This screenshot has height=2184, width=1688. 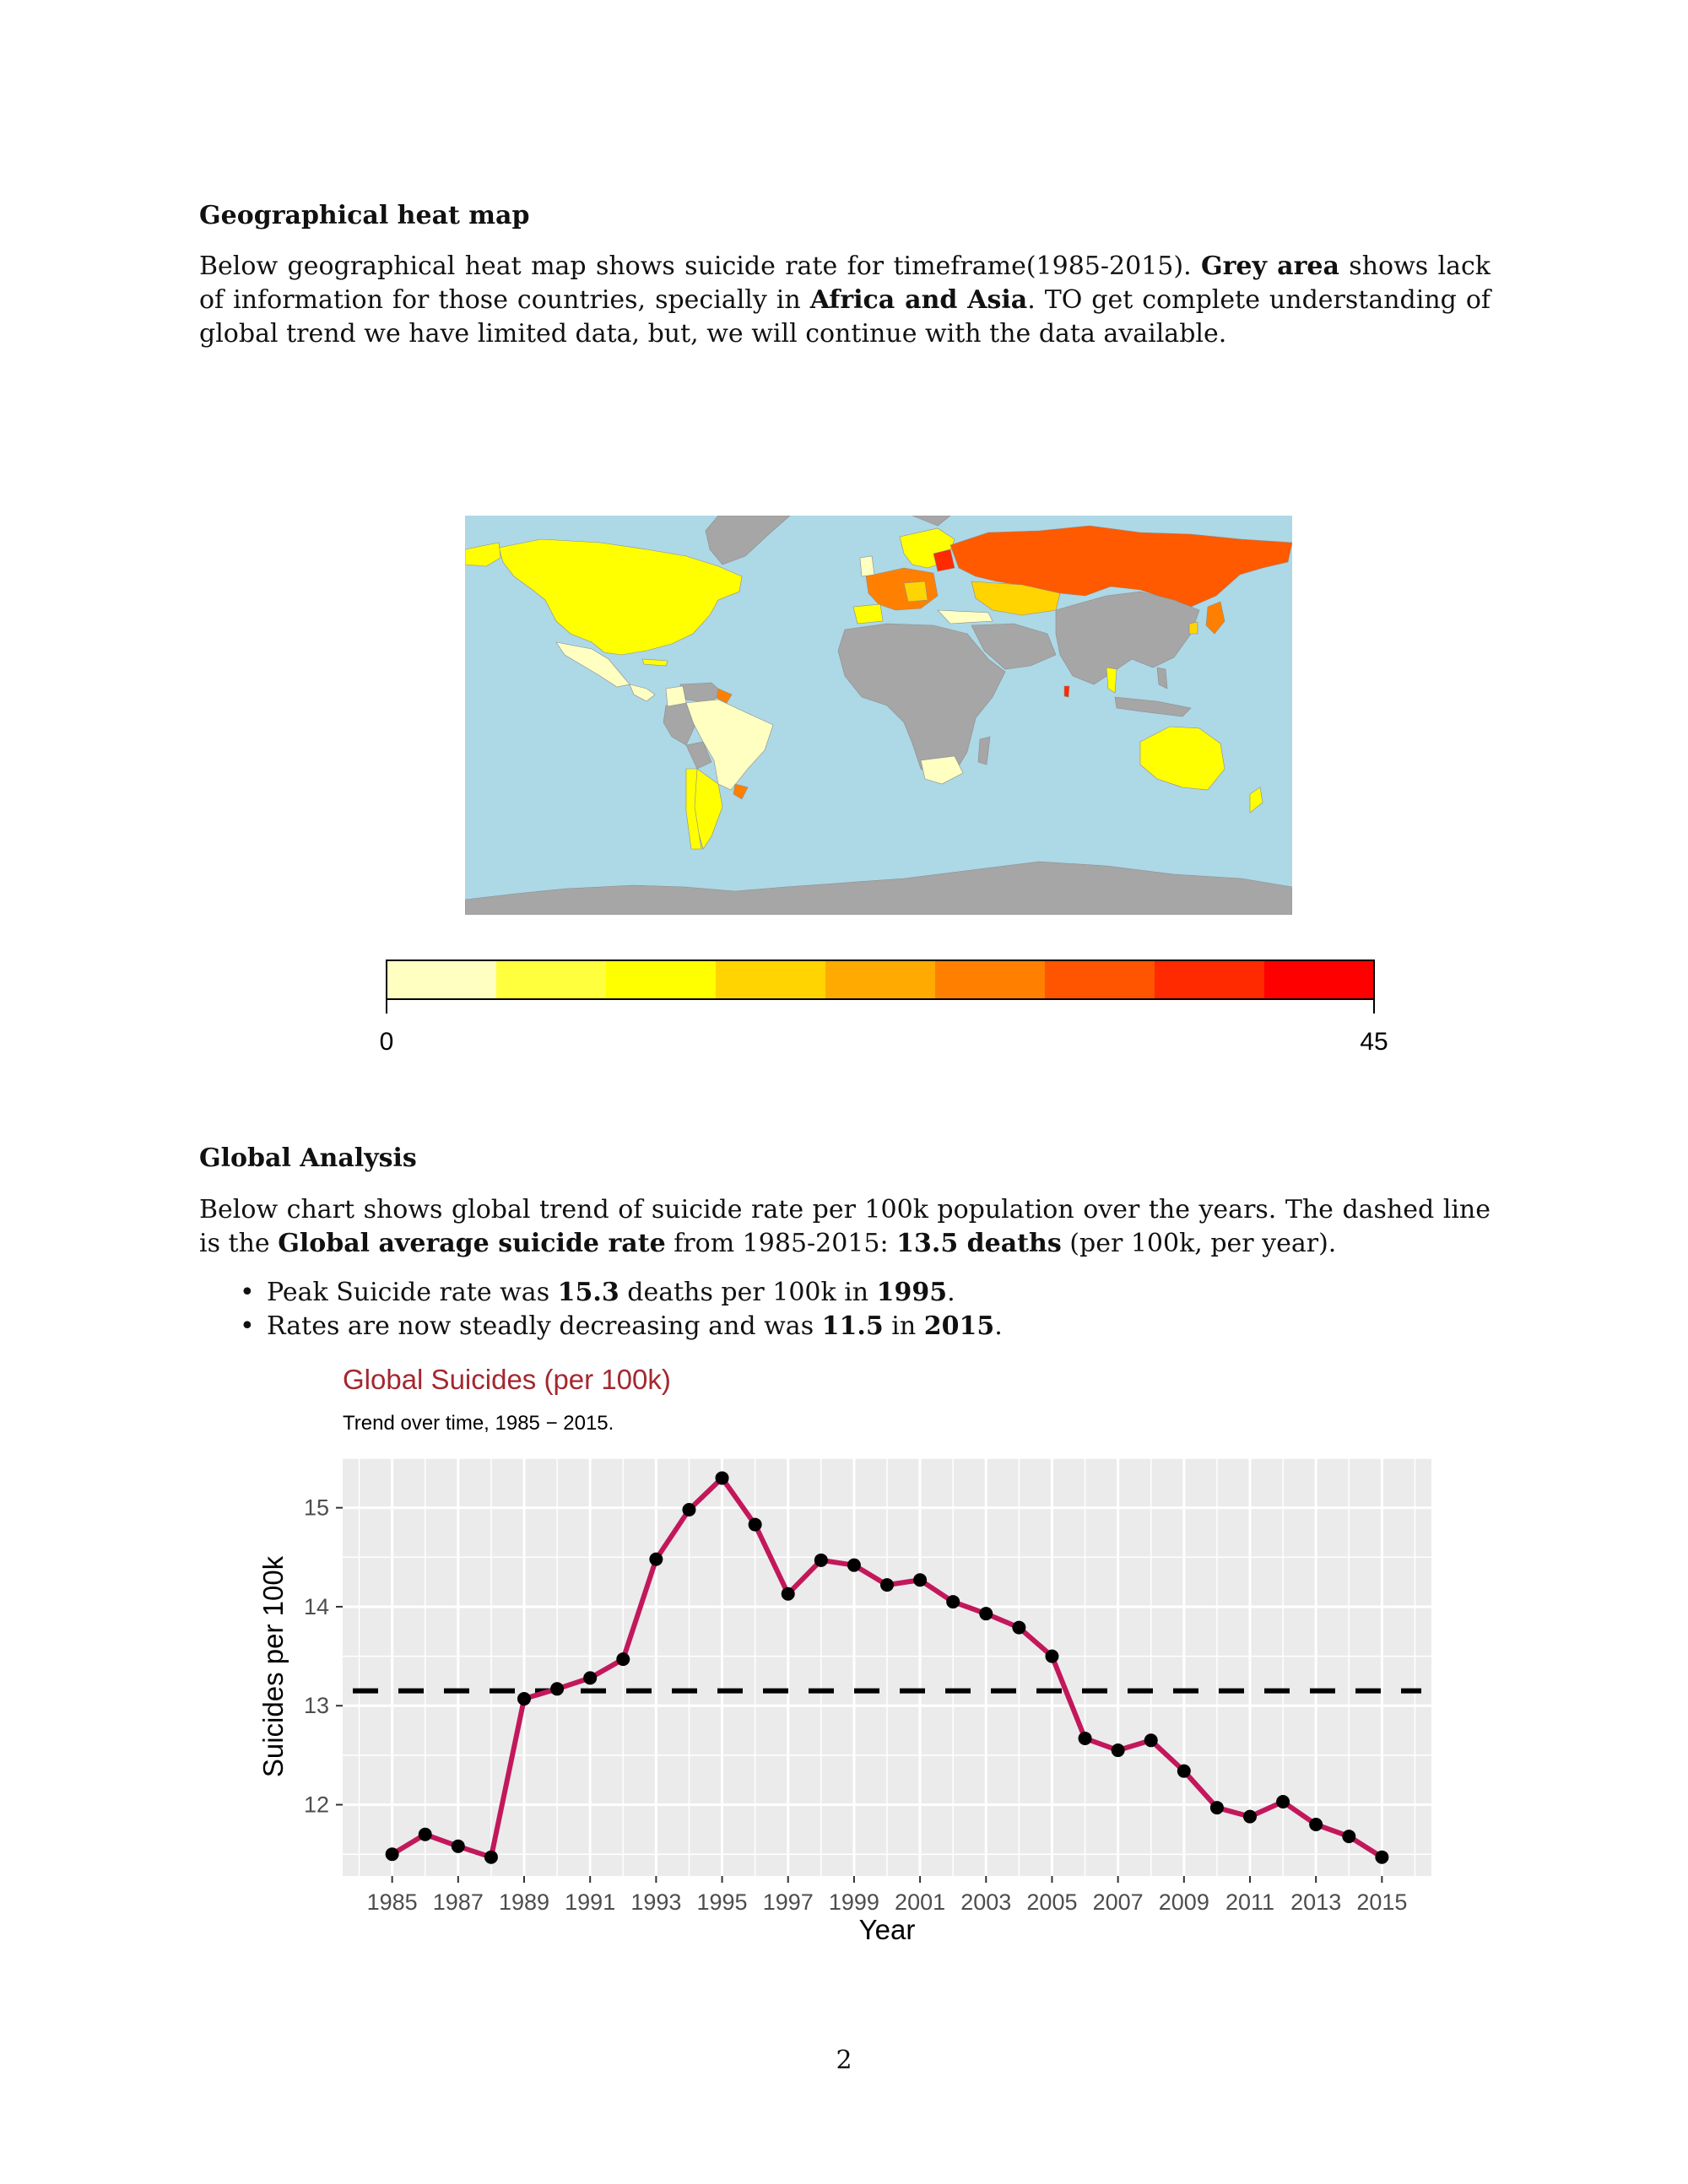 What do you see at coordinates (887, 1930) in the screenshot?
I see `x-axis-label: Year` at bounding box center [887, 1930].